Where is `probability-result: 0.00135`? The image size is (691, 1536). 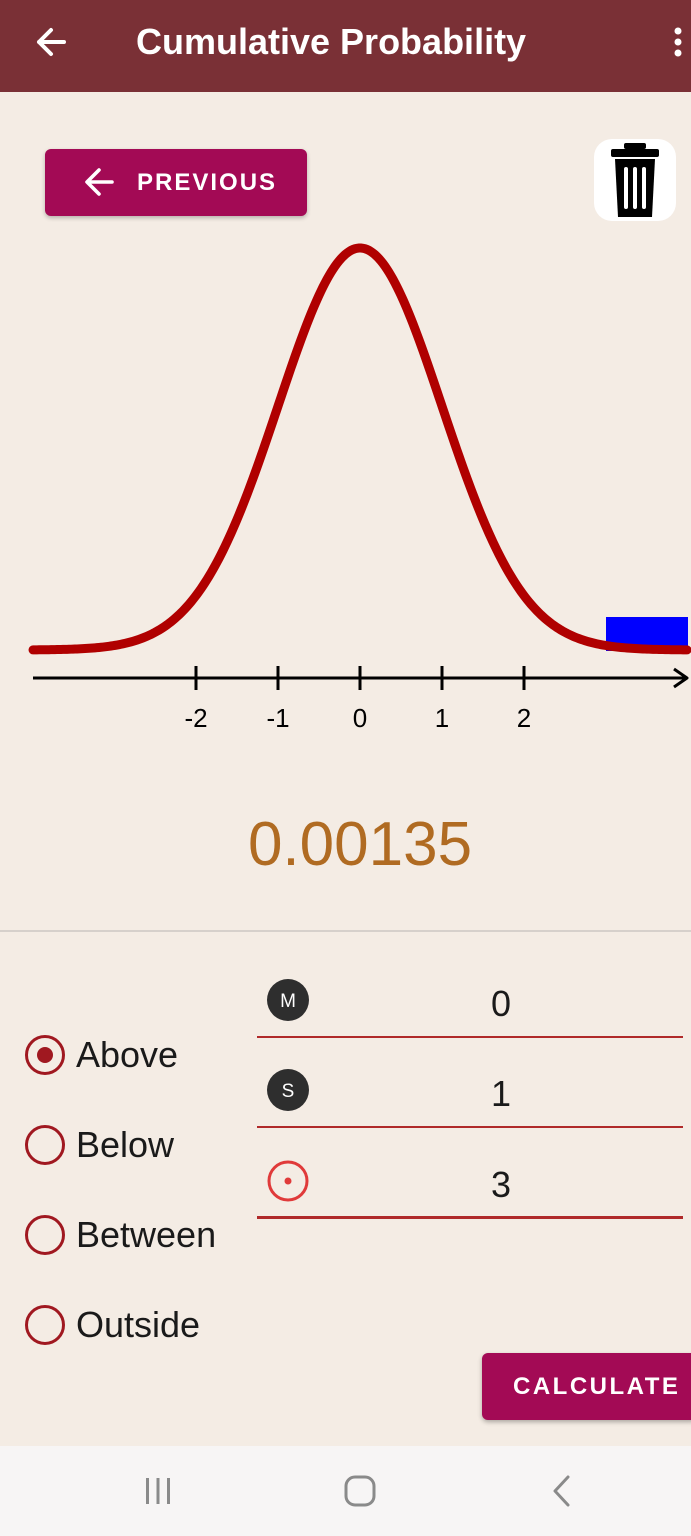
probability-result: 0.00135 is located at coordinates (360, 844).